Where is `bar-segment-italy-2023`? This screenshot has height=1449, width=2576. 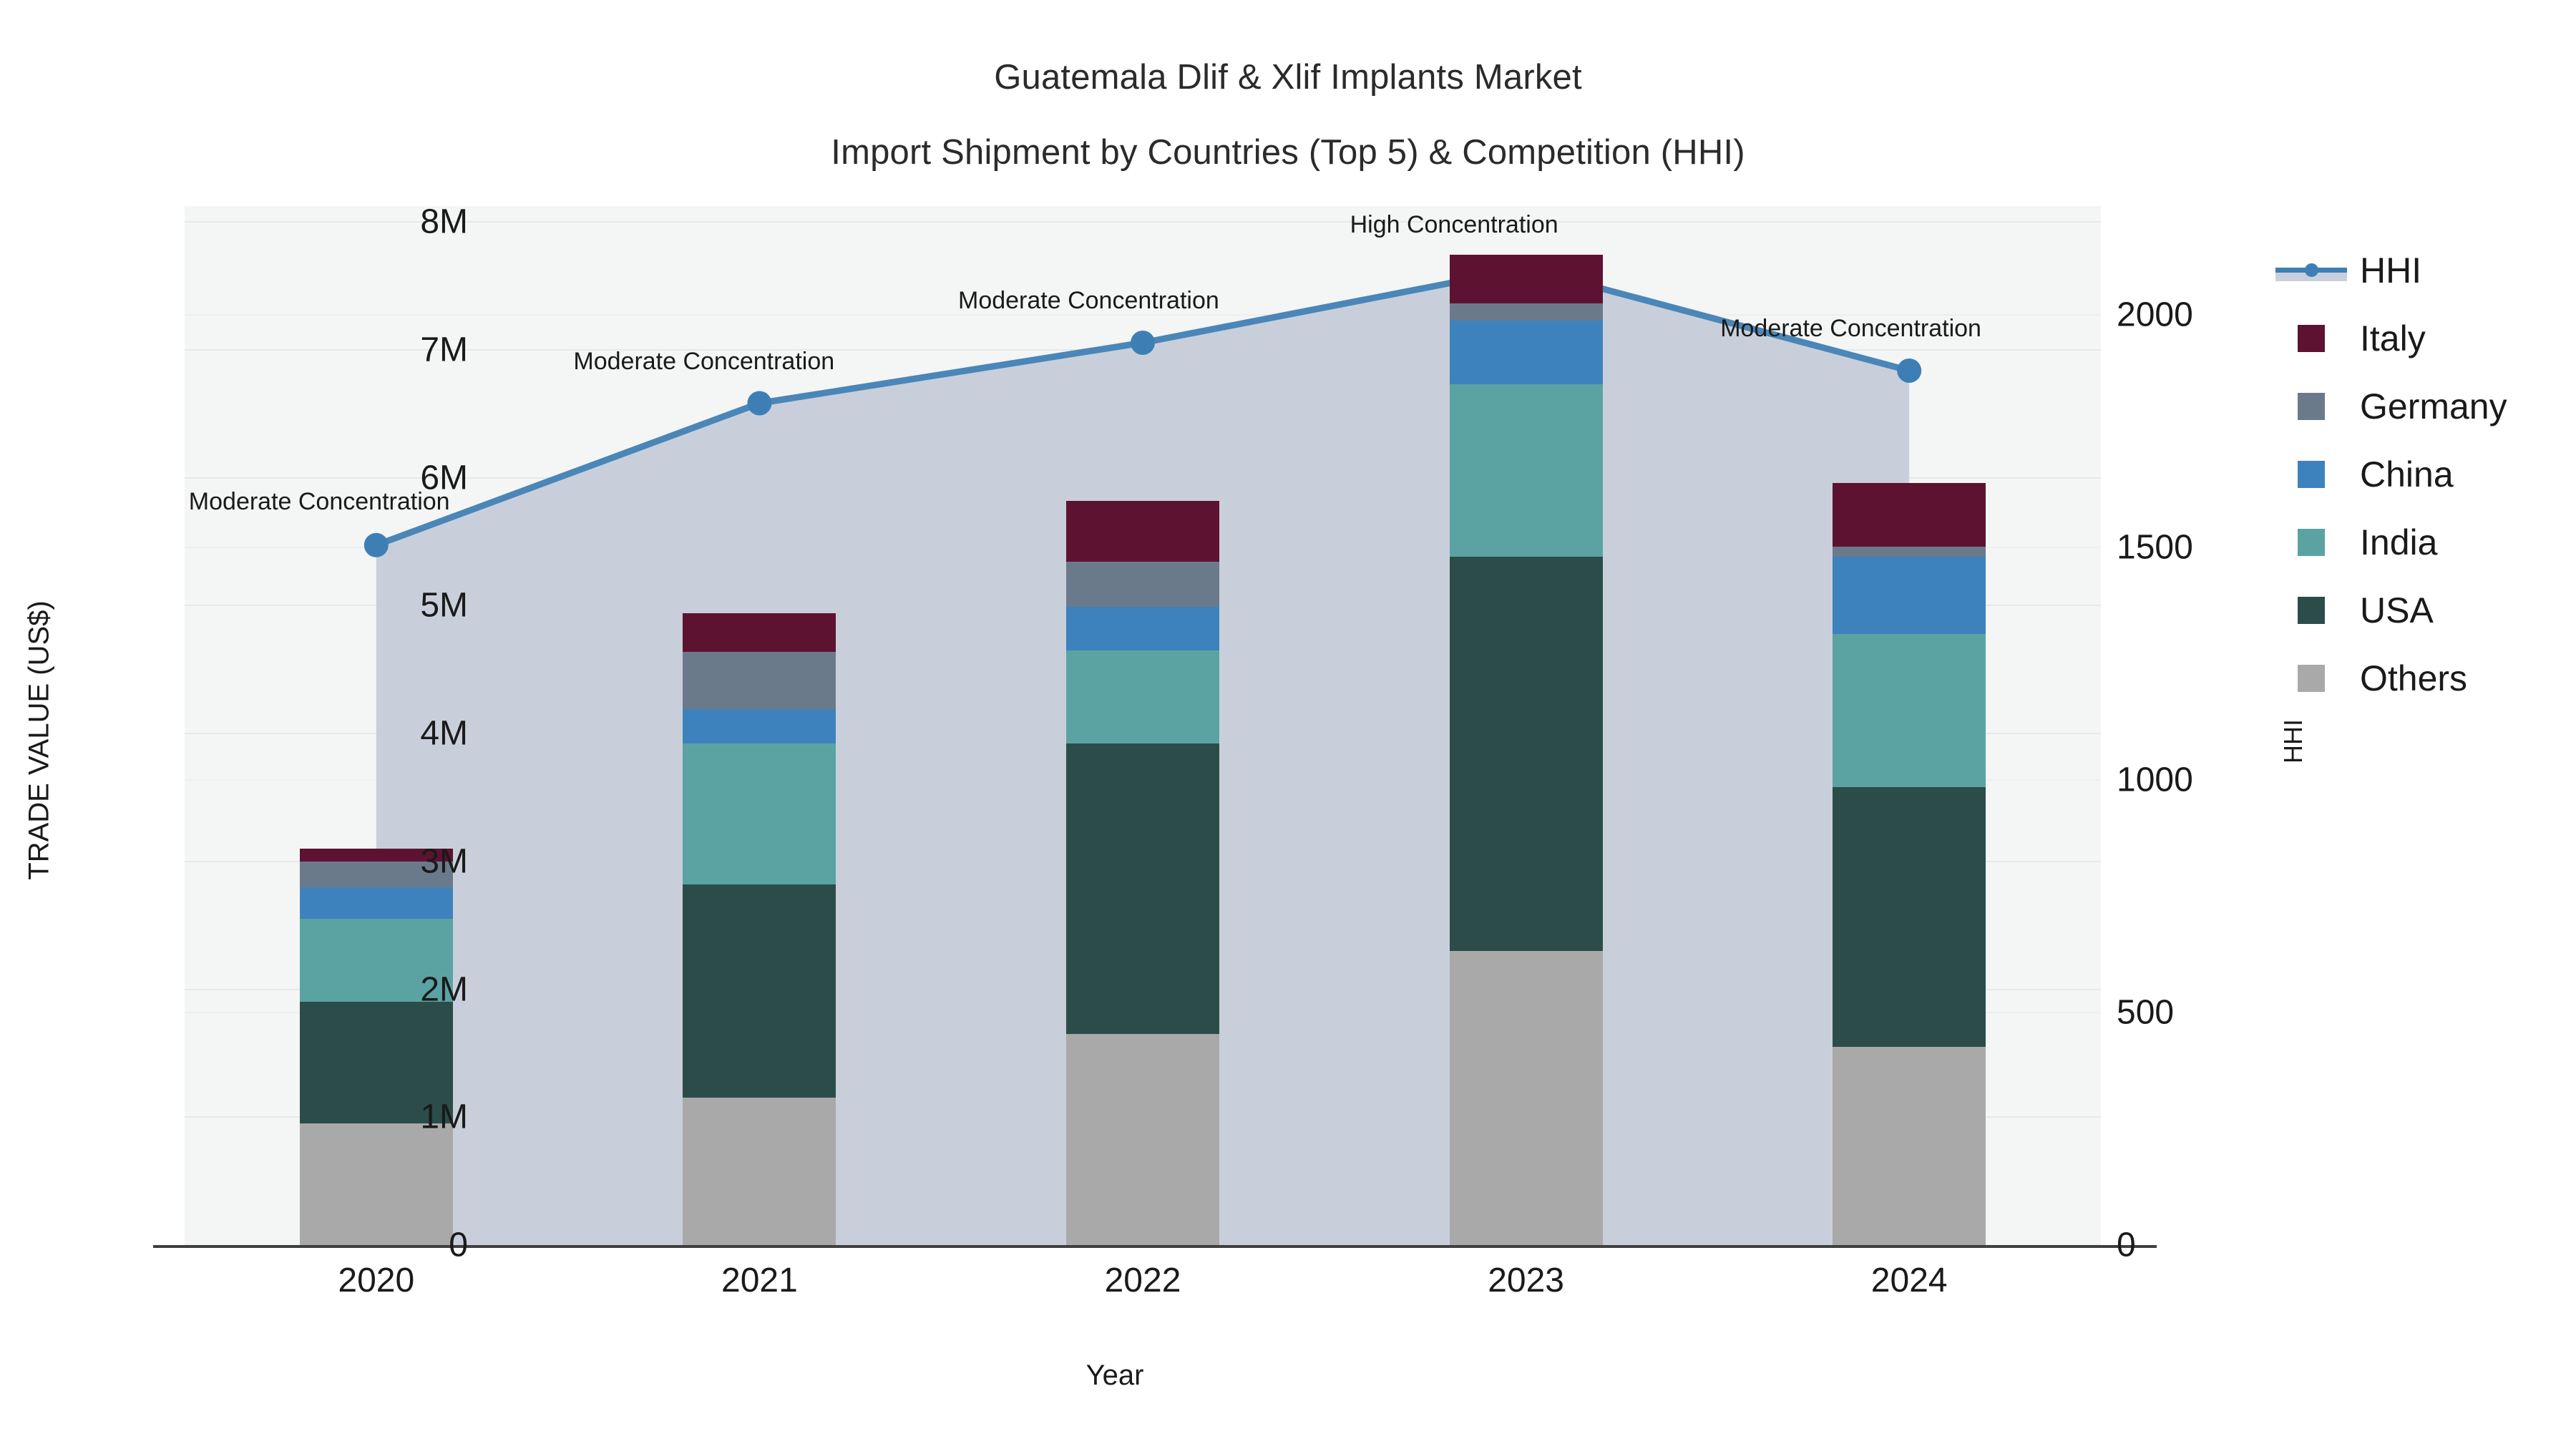 bar-segment-italy-2023 is located at coordinates (1526, 279).